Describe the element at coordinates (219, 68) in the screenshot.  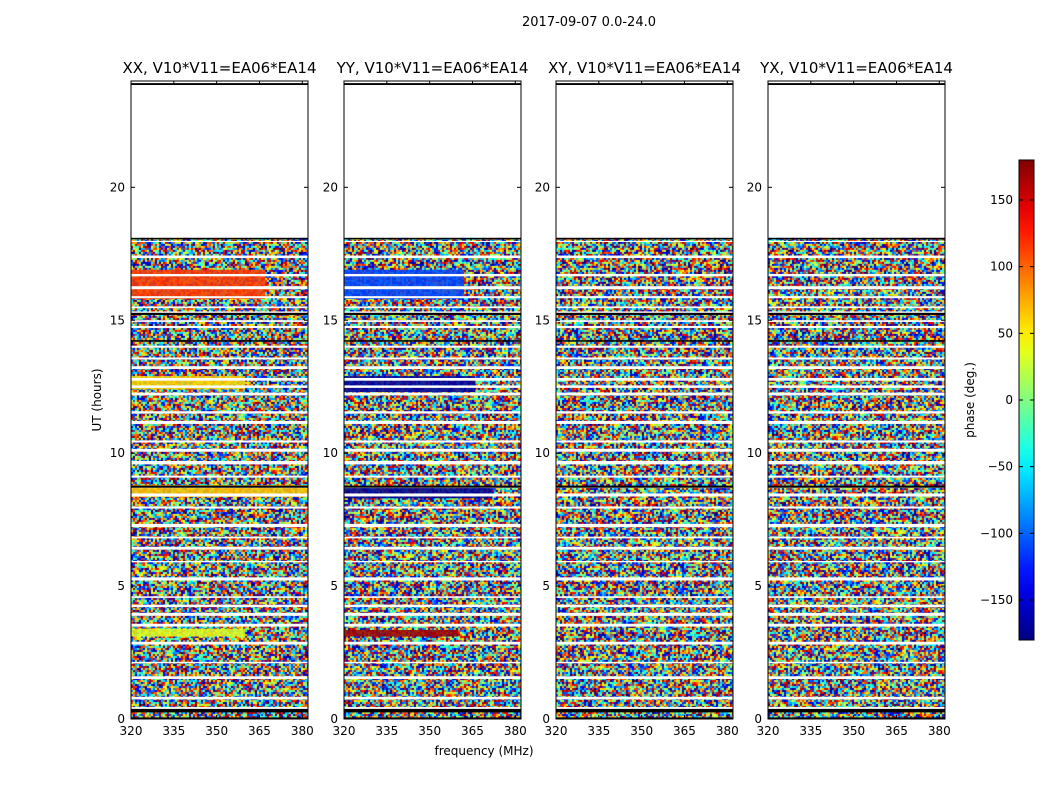
I see `panel-title: XX, V10*V11=EA06*EA14` at that location.